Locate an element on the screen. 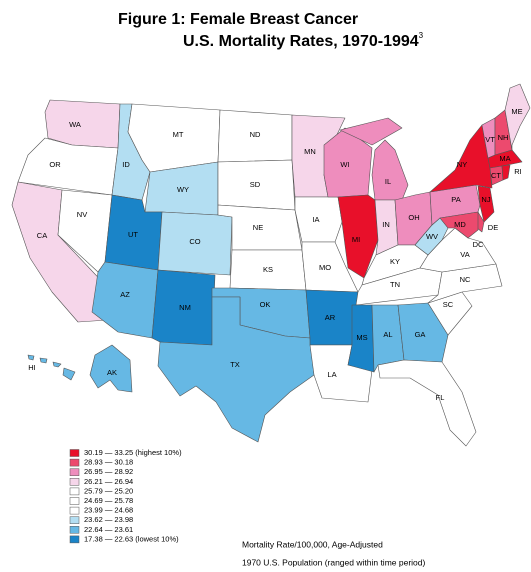  state-label: IL is located at coordinates (388, 181).